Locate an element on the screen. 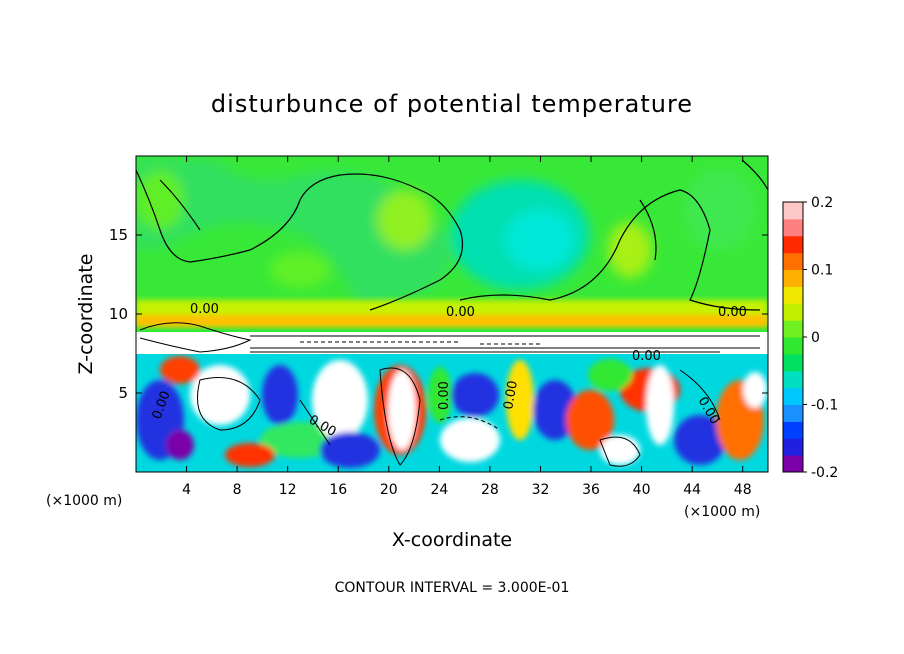 The width and height of the screenshot is (904, 654). colorbar-tick-label: 0 is located at coordinates (815, 338).